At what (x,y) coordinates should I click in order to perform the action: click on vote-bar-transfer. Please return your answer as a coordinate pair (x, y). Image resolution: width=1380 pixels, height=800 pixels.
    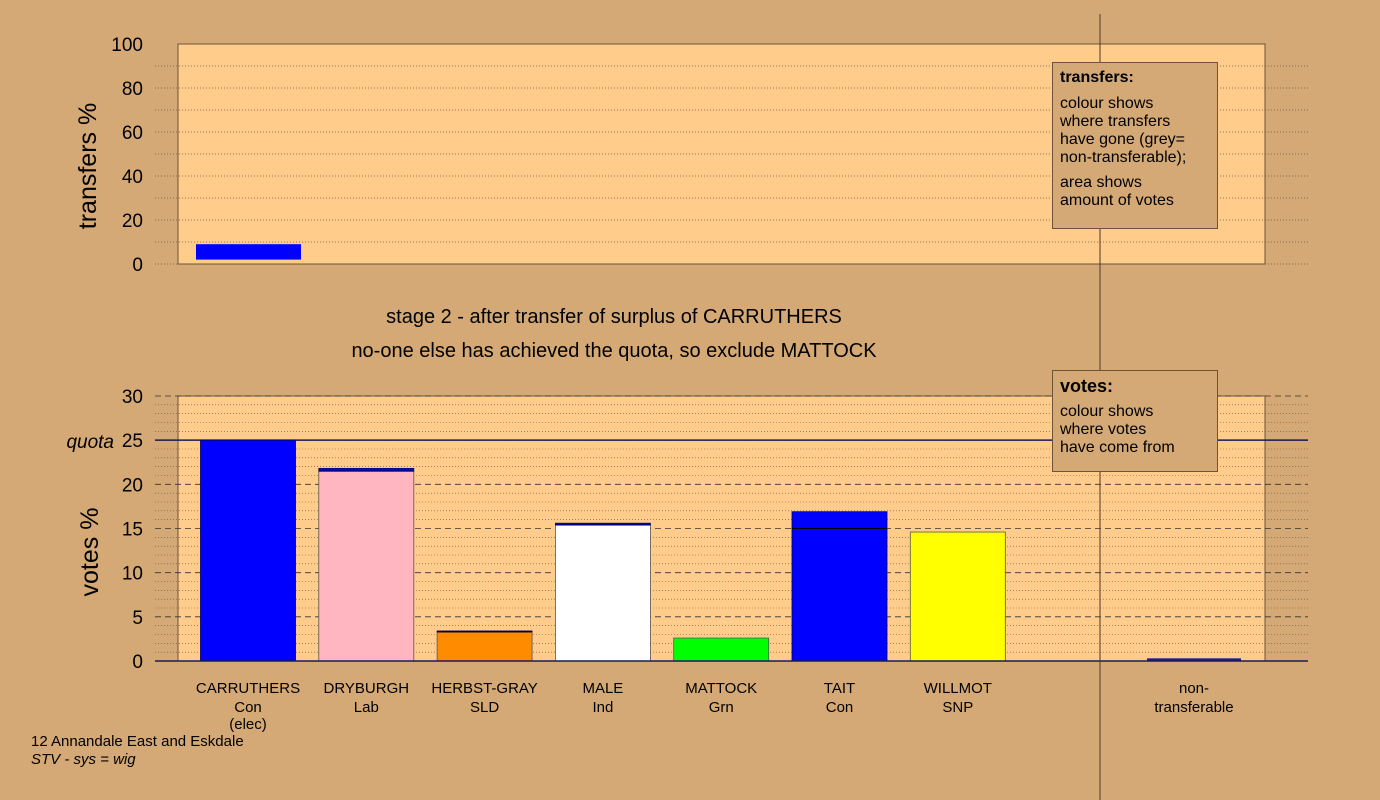
    Looking at the image, I should click on (839, 520).